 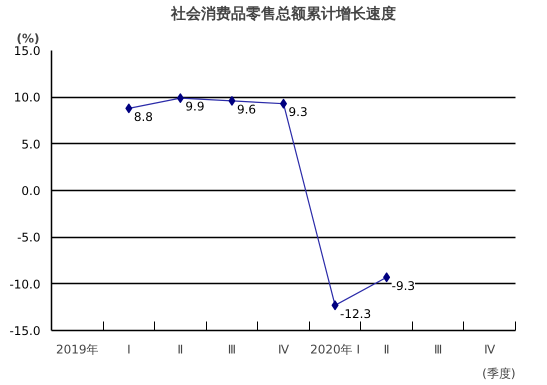 What do you see at coordinates (29, 237) in the screenshot?
I see `y-tick-label: -5.0` at bounding box center [29, 237].